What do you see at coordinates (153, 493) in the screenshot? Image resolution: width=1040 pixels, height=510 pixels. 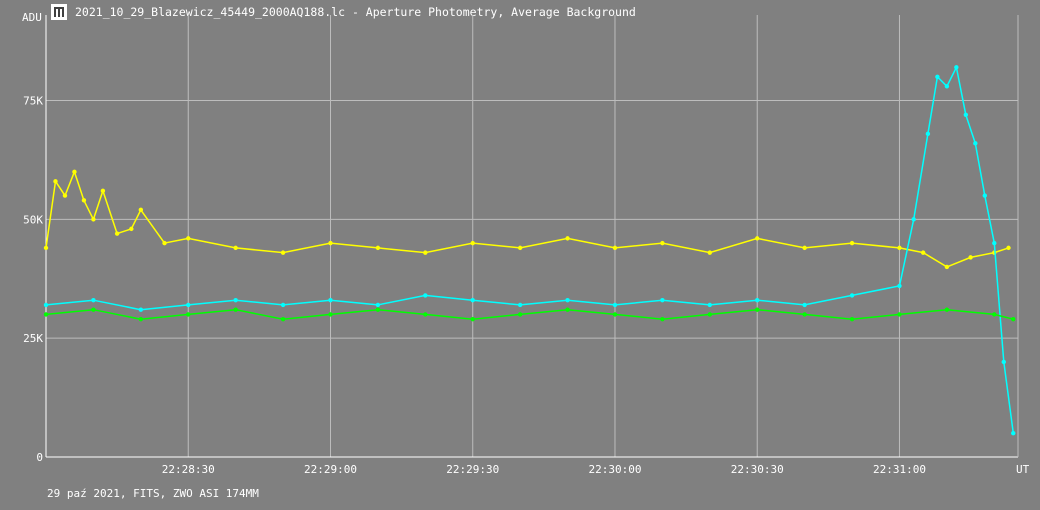 I see `footer-info: 29 paź 2021, FITS, ZWO ASI 174MM` at bounding box center [153, 493].